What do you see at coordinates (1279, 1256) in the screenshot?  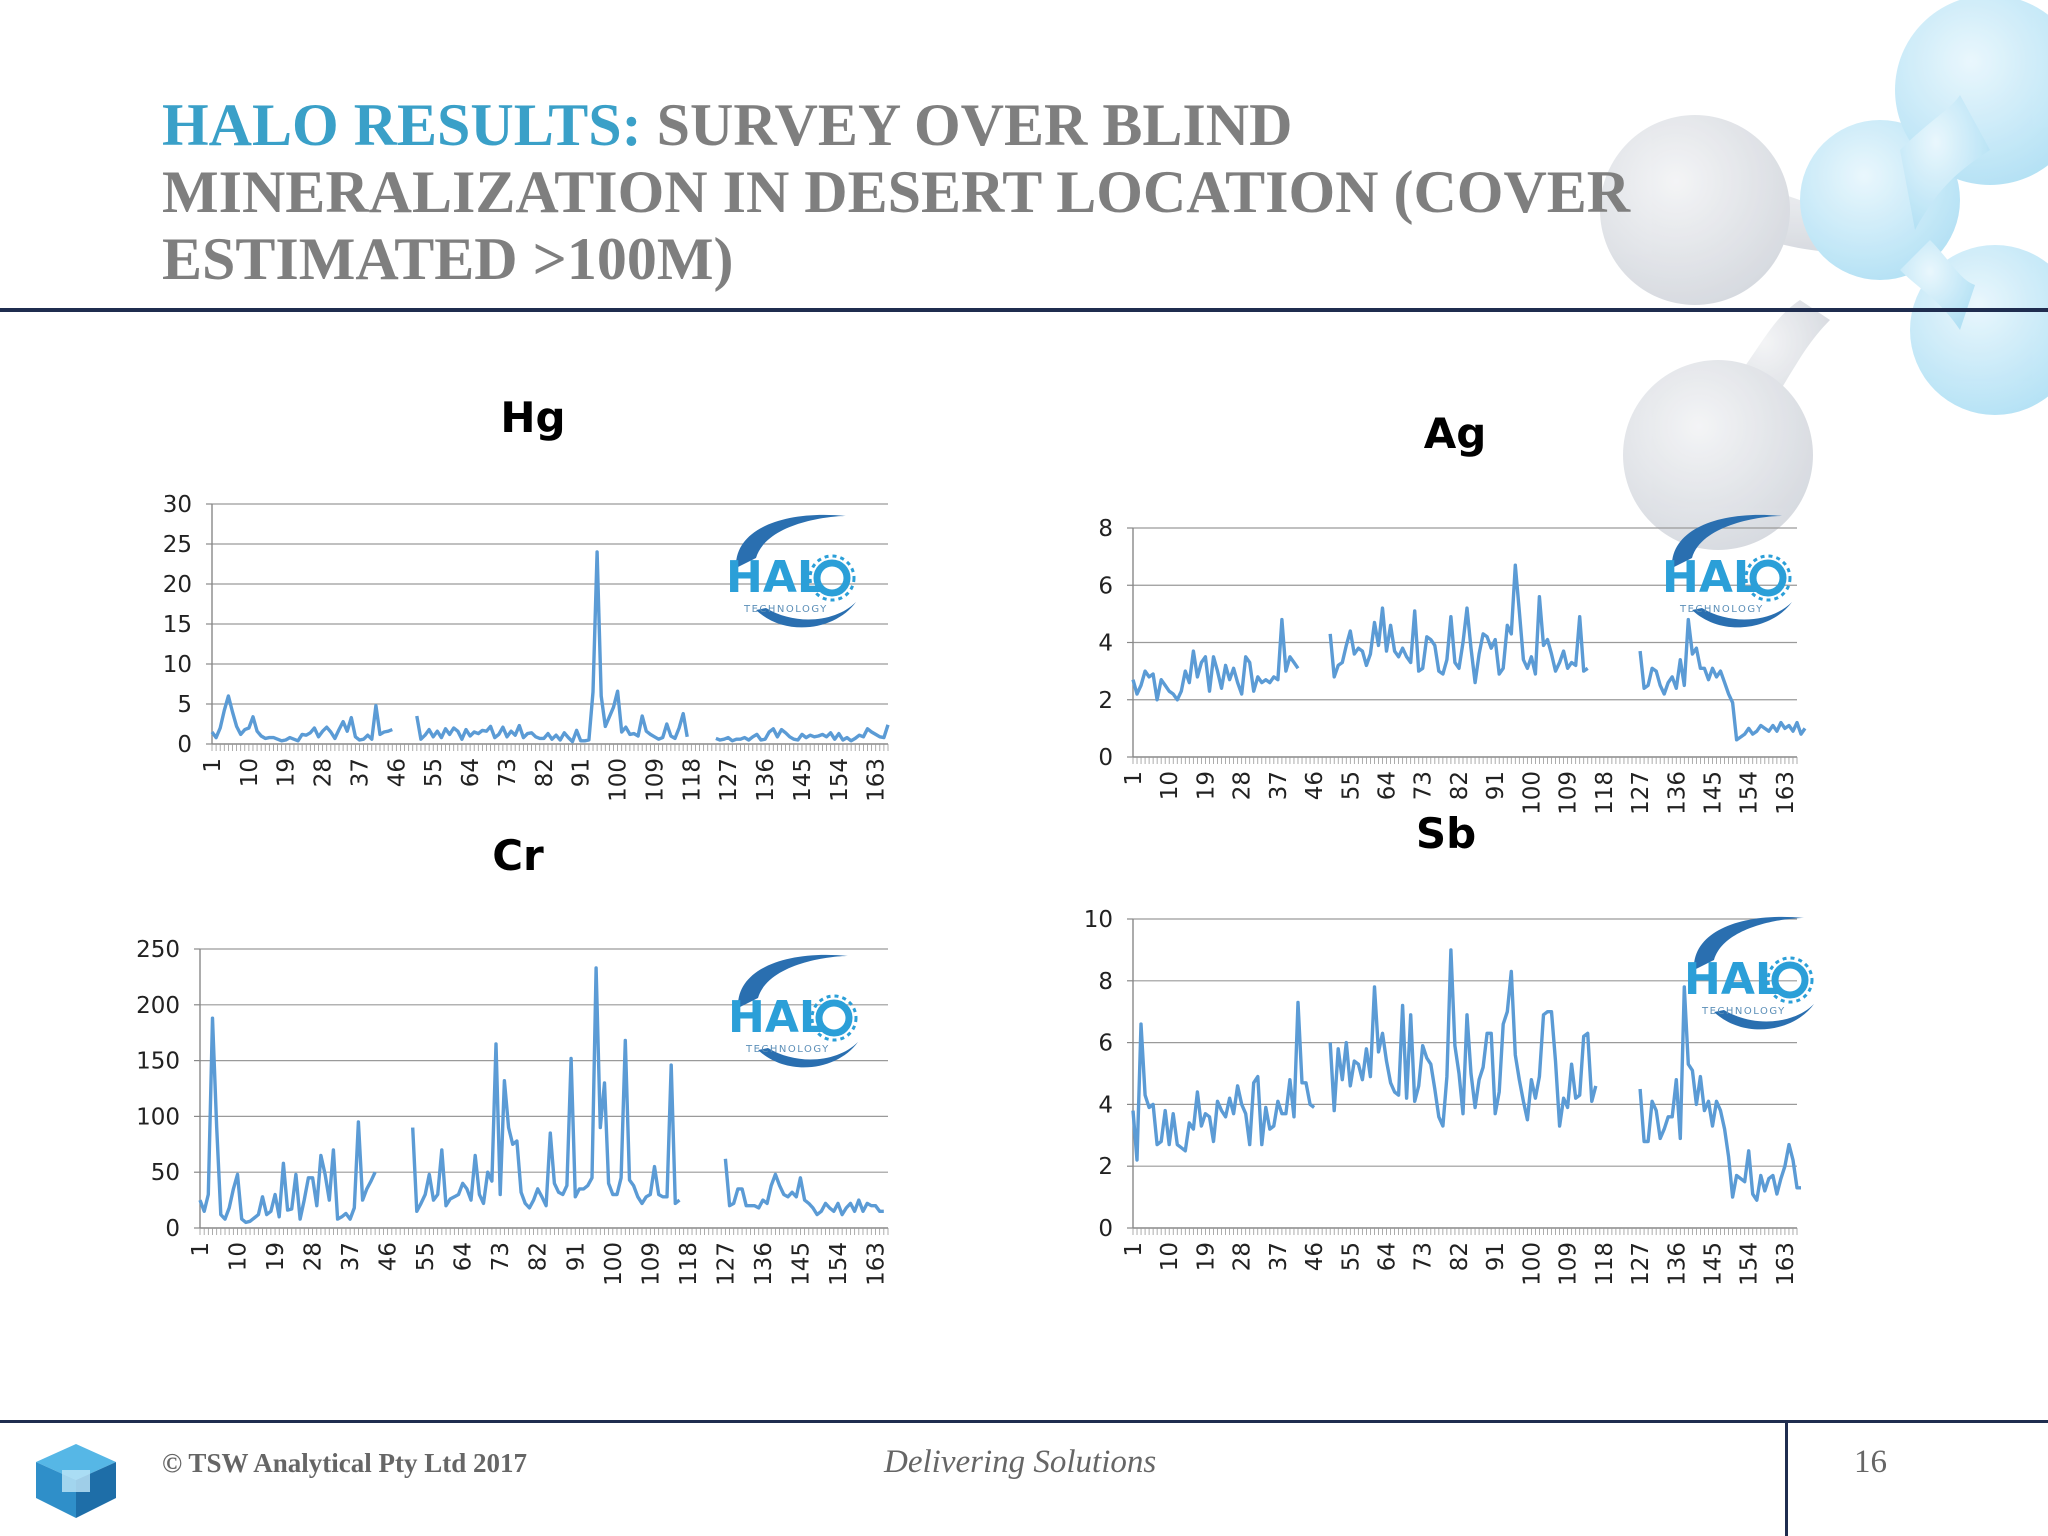 I see `x-tick-label: 37` at bounding box center [1279, 1256].